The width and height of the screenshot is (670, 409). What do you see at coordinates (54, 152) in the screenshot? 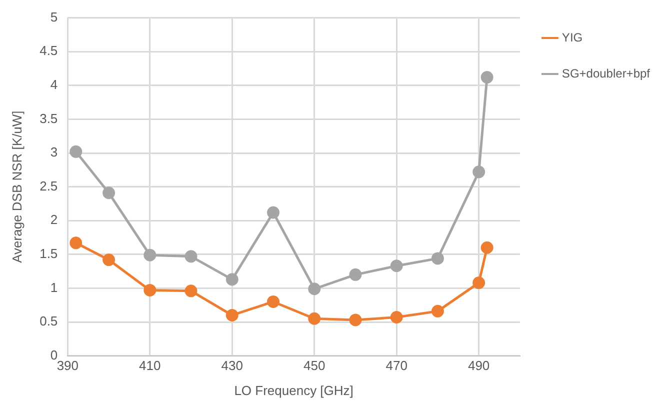
I see `y-tick-label: 3` at bounding box center [54, 152].